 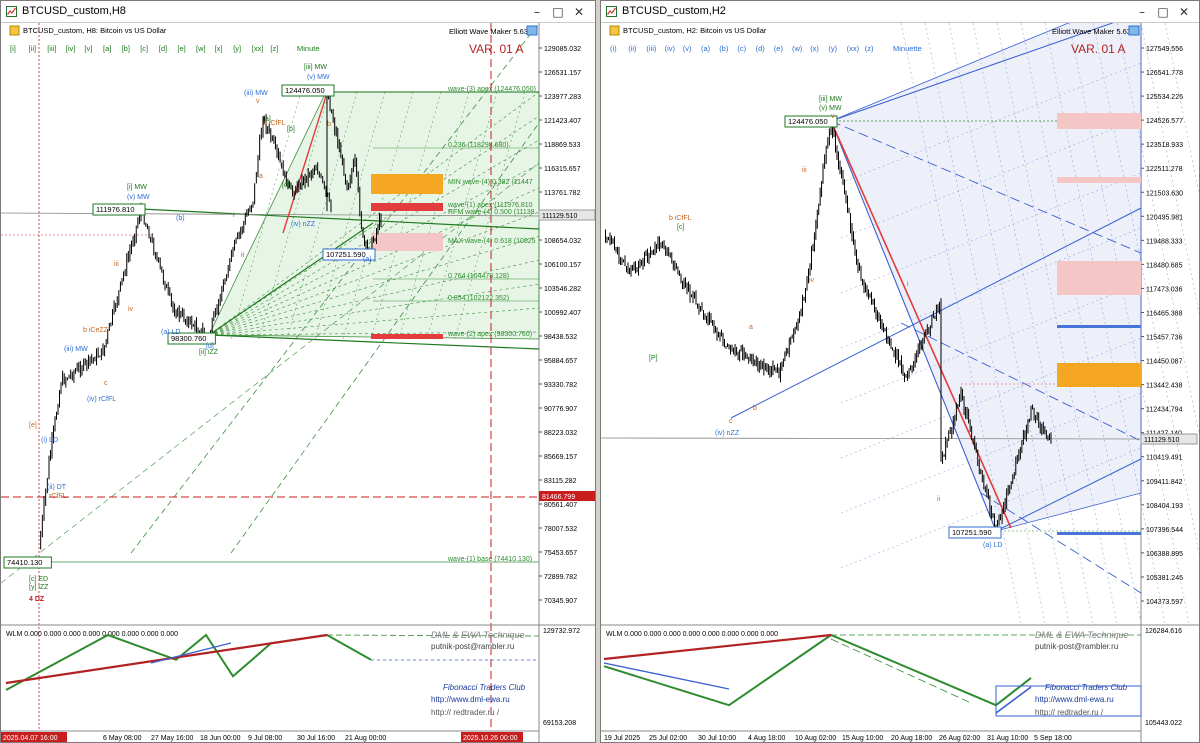 What do you see at coordinates (670, 48) in the screenshot?
I see `wave-button: (iv)` at bounding box center [670, 48].